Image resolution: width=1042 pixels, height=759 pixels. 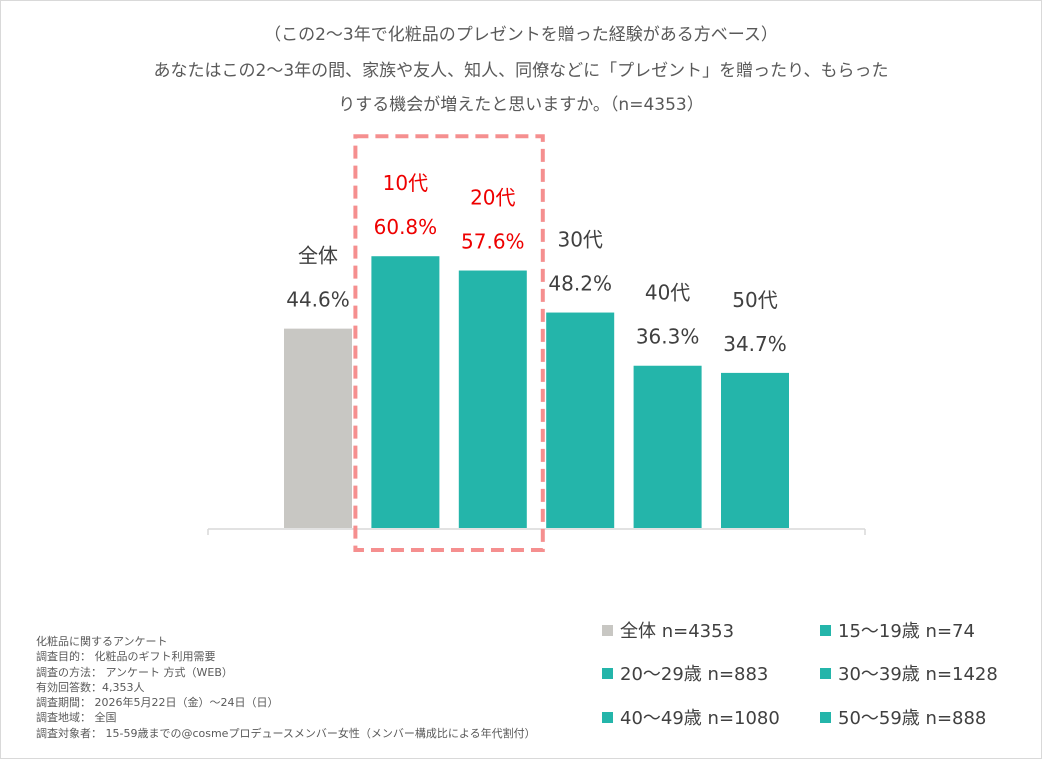 I want to click on chart-title-line-3: りする機会が増えたと思いますか。（n=4353）, so click(x=521, y=105).